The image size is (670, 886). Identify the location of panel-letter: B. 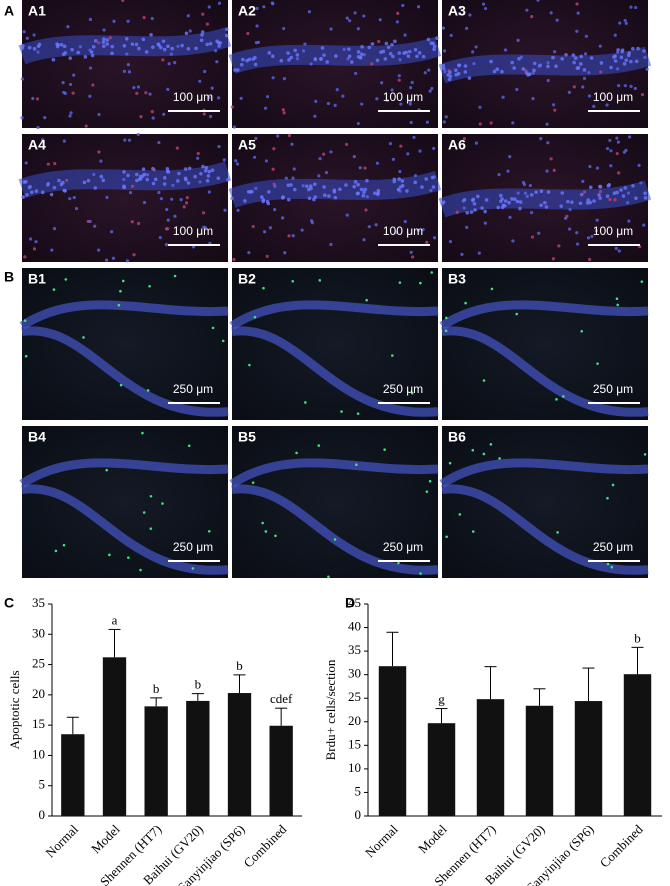
(9, 277).